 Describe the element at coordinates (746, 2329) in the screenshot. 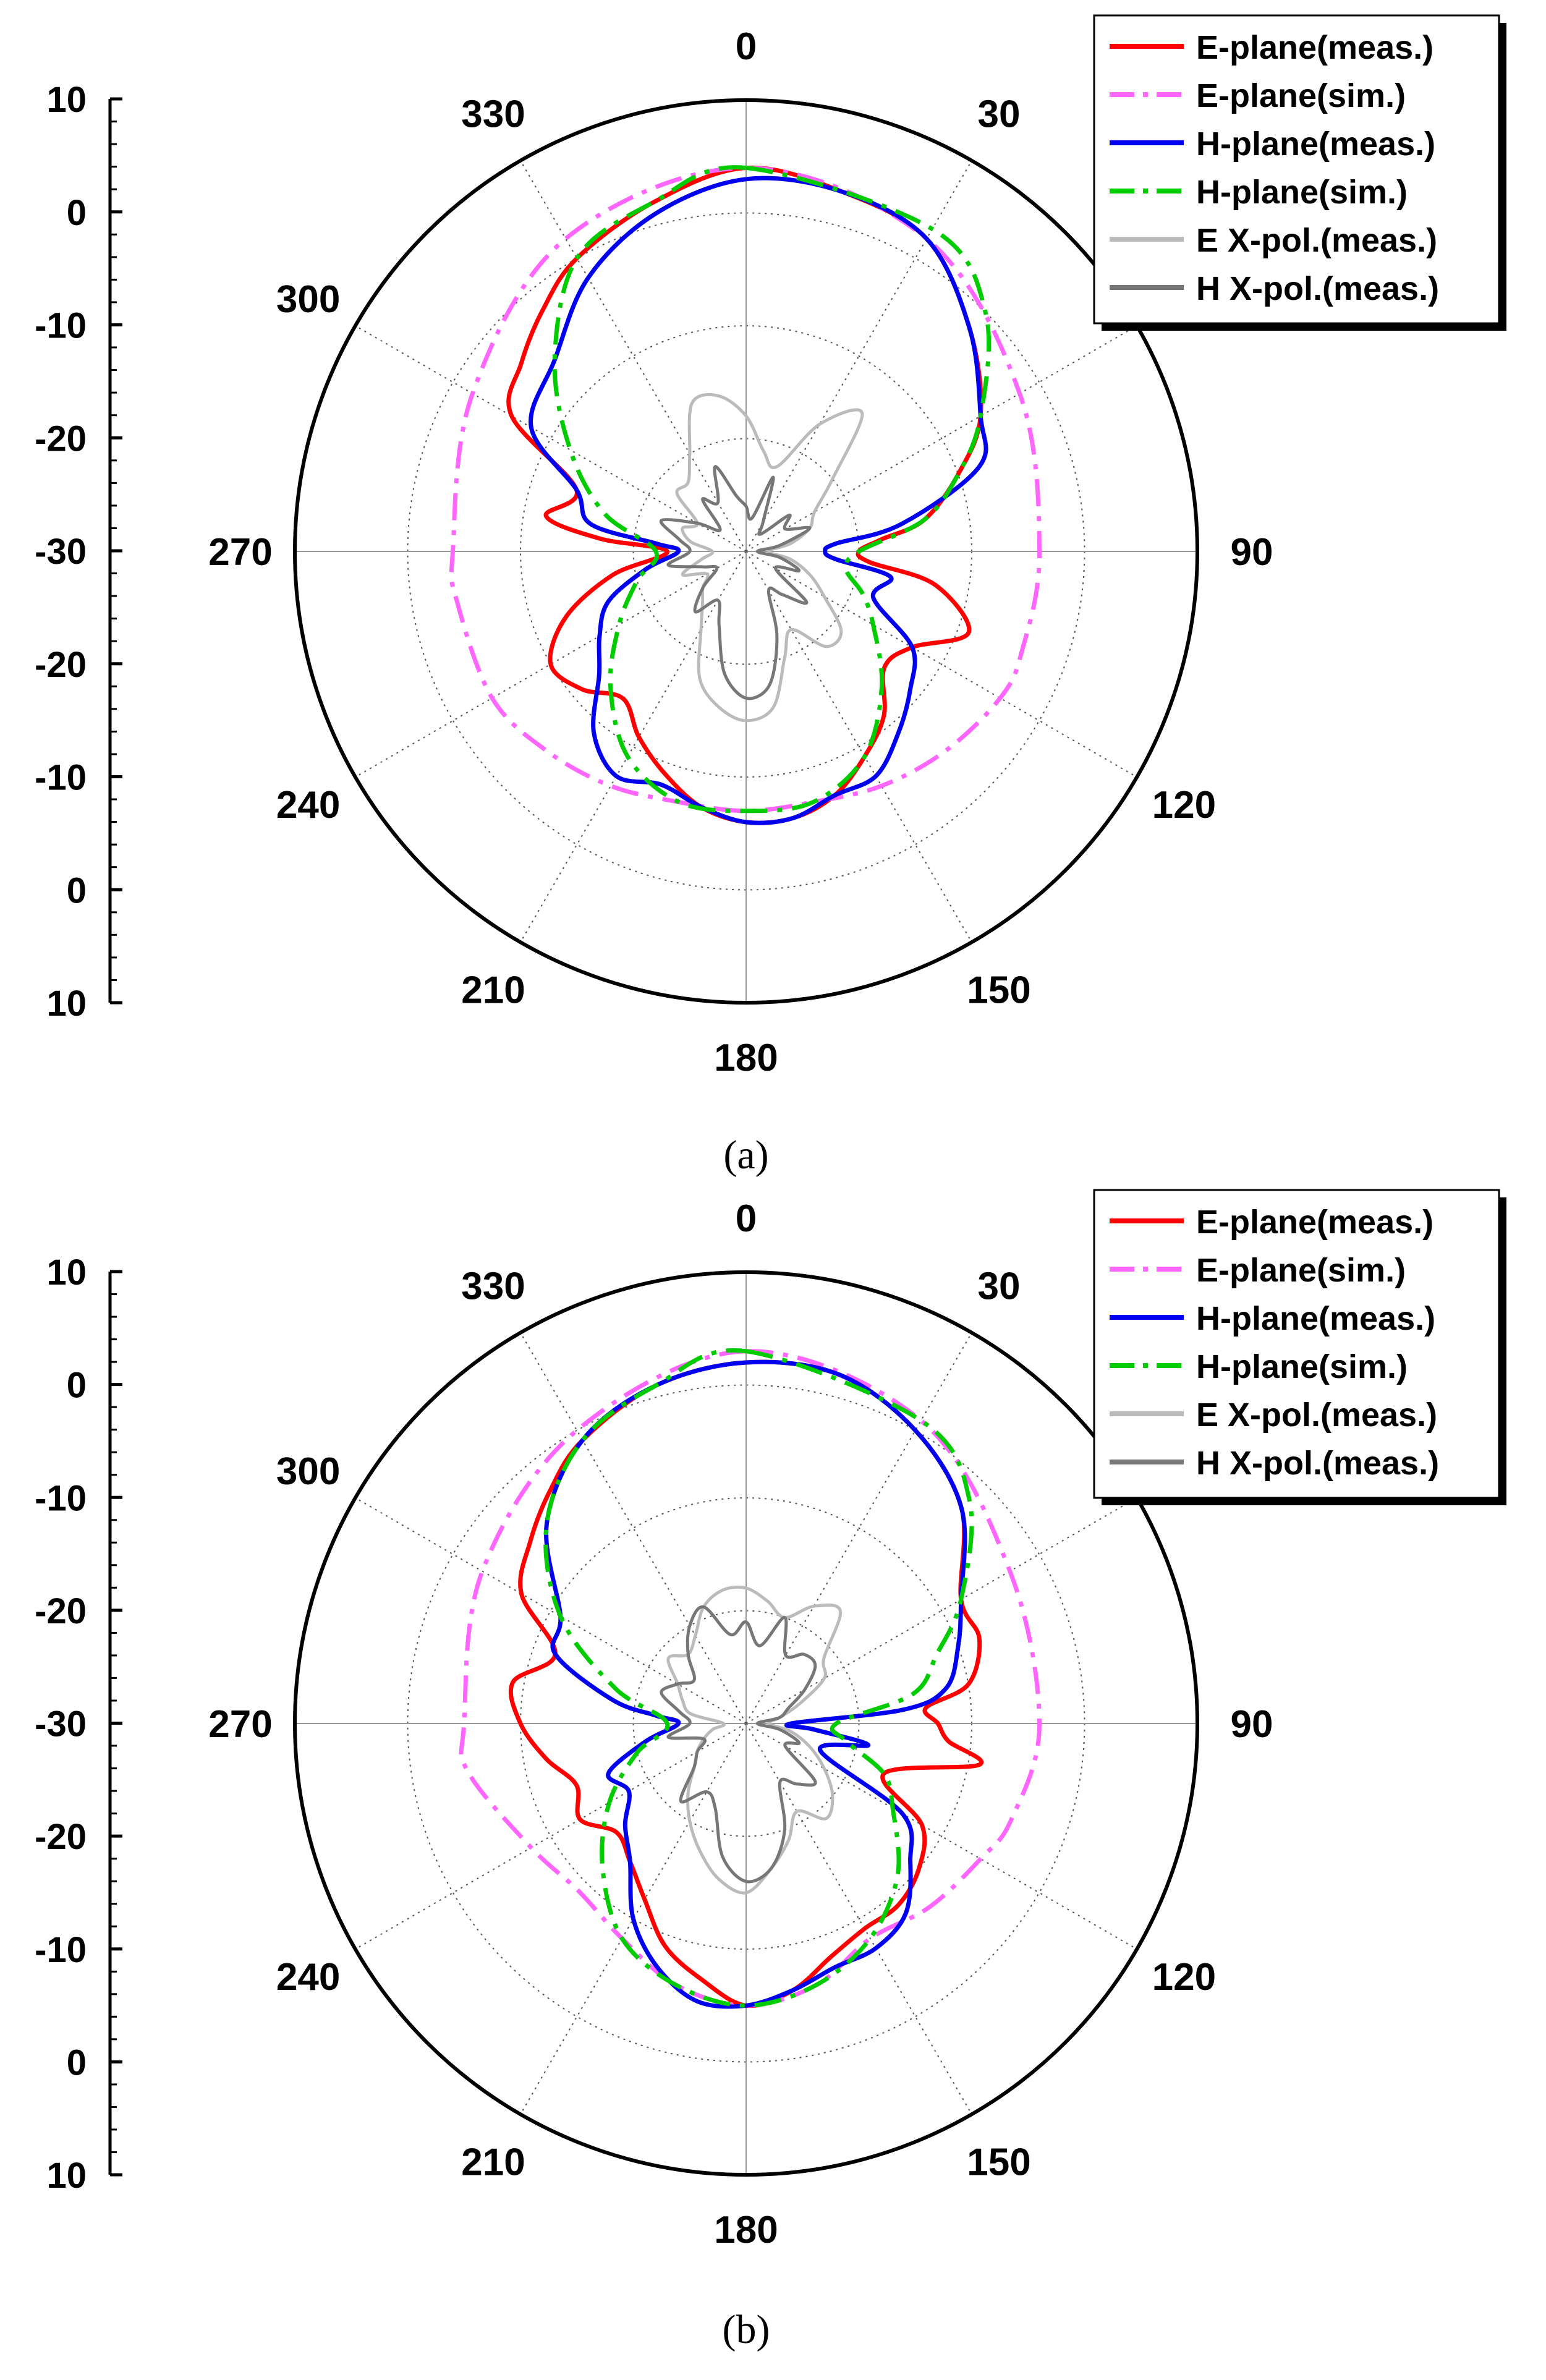

I see `panel-caption: (b)` at that location.